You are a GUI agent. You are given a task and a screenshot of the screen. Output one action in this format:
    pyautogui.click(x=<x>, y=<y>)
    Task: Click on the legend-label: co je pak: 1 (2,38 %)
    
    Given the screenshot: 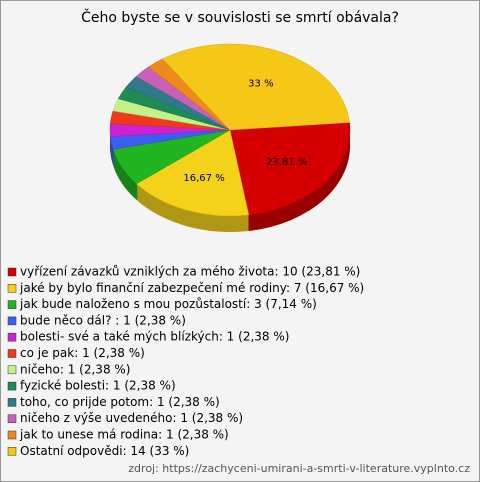 What is the action you would take?
    pyautogui.click(x=82, y=353)
    